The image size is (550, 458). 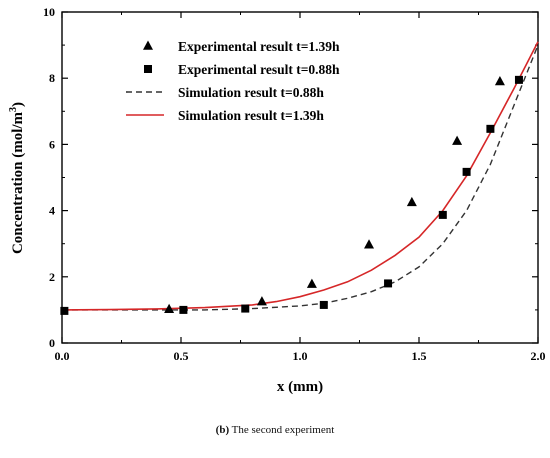 What do you see at coordinates (18, 104) in the screenshot?
I see `y-axis-title-tail: )` at bounding box center [18, 104].